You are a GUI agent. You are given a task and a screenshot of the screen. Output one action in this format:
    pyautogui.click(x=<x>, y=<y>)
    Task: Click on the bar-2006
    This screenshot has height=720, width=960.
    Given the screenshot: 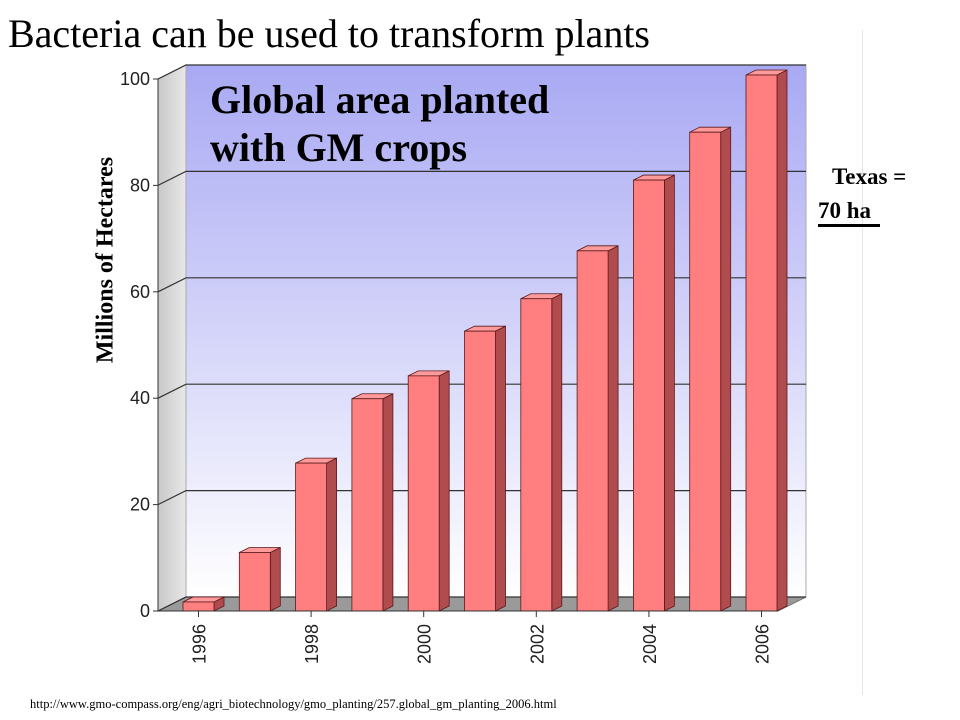 What is the action you would take?
    pyautogui.click(x=766, y=340)
    